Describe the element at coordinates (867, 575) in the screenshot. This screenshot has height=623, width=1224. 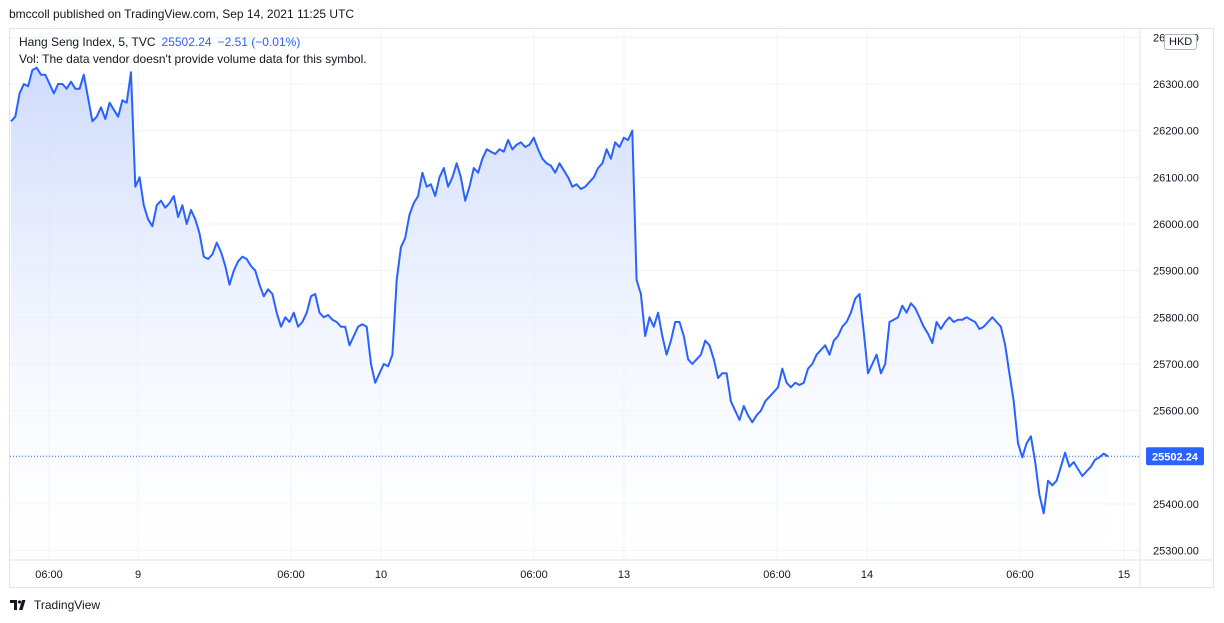
I see `x-tick-label: 14` at that location.